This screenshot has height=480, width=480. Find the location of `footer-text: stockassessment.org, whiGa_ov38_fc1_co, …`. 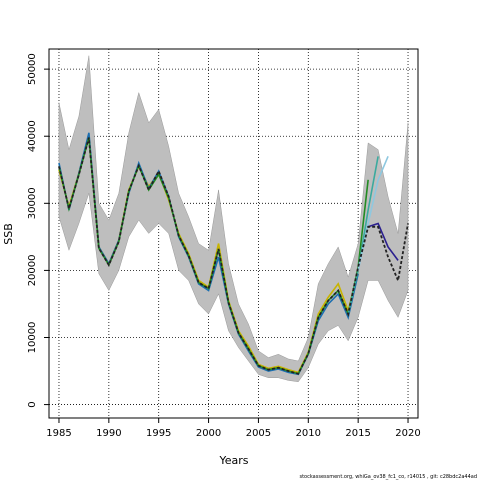

footer-text: stockassessment.org, whiGa_ov38_fc1_co, … is located at coordinates (388, 477).